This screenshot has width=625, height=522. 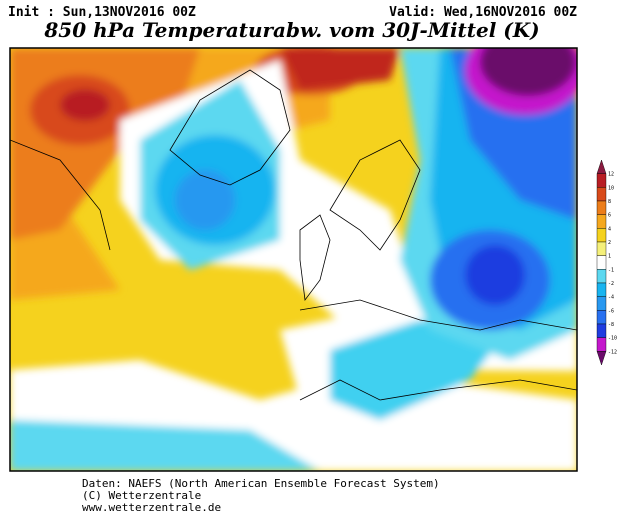 I want to click on colorbar-label: -1, so click(x=611, y=270).